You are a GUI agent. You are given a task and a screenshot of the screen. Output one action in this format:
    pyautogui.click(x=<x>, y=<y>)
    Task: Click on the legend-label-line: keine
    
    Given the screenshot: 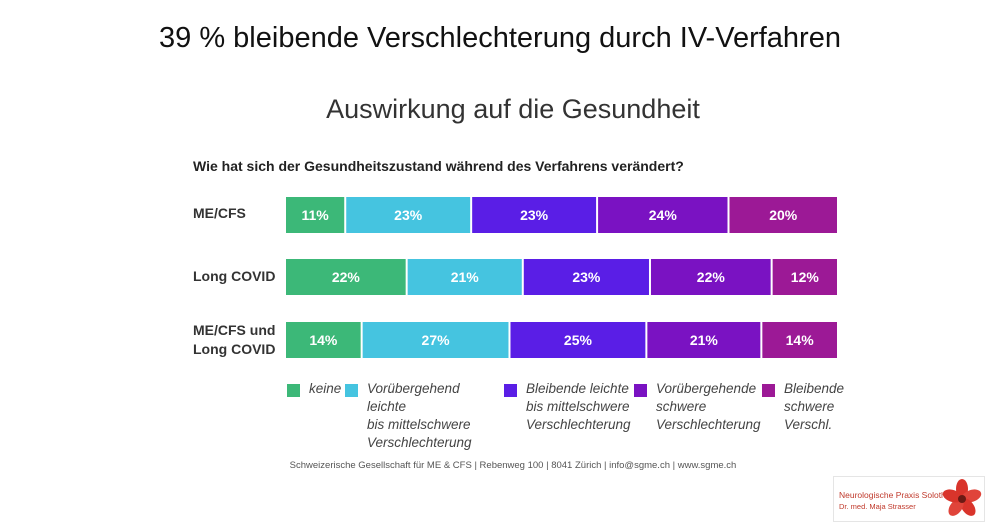 What is the action you would take?
    pyautogui.click(x=325, y=388)
    